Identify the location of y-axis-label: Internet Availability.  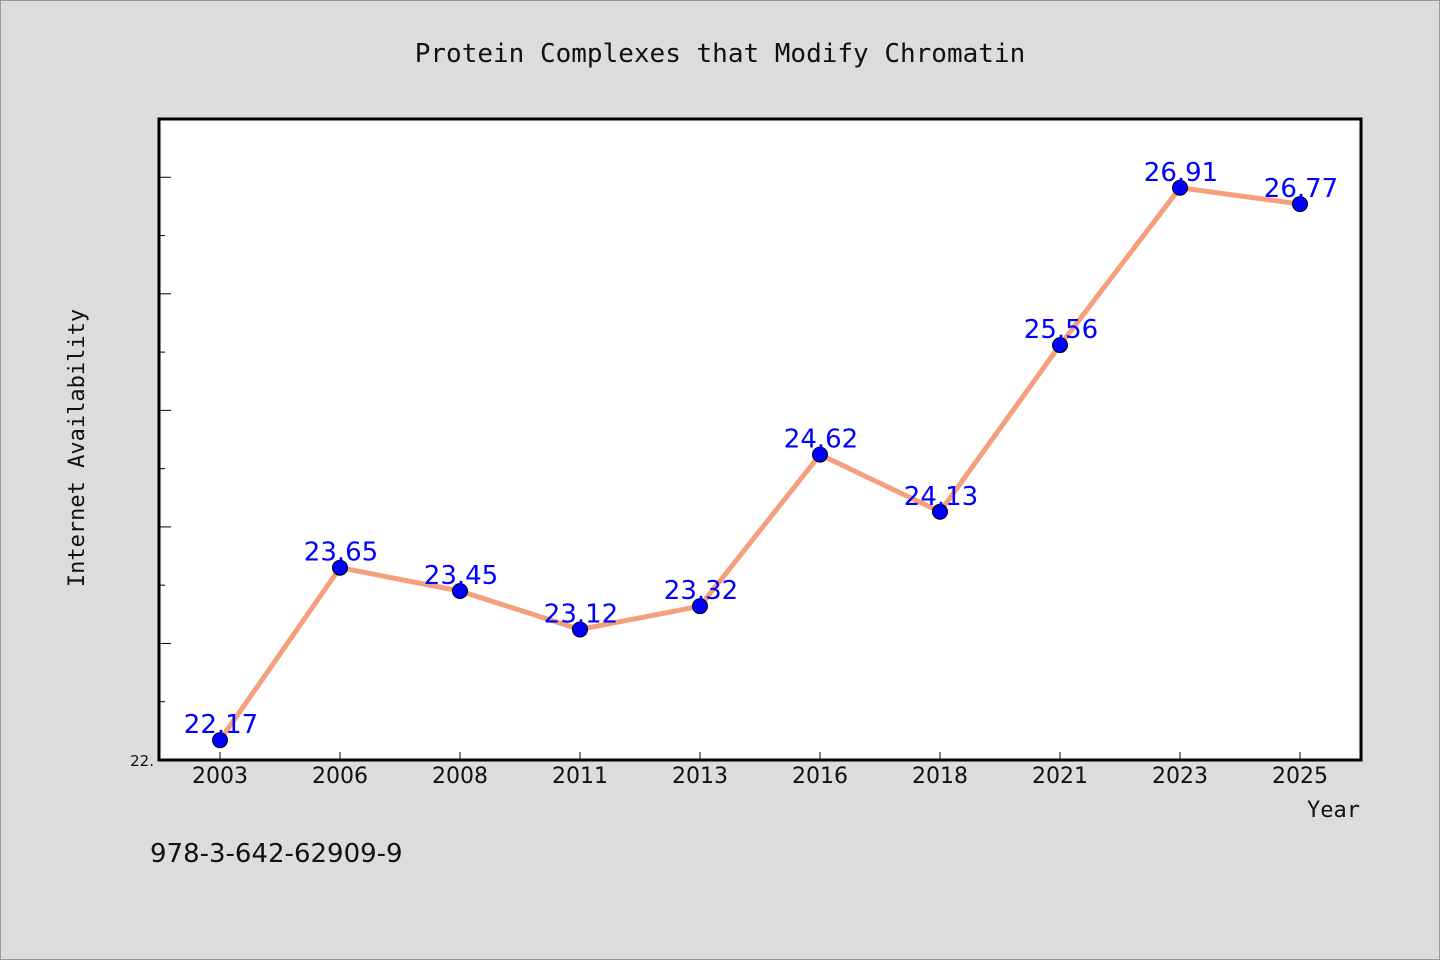
(77, 448).